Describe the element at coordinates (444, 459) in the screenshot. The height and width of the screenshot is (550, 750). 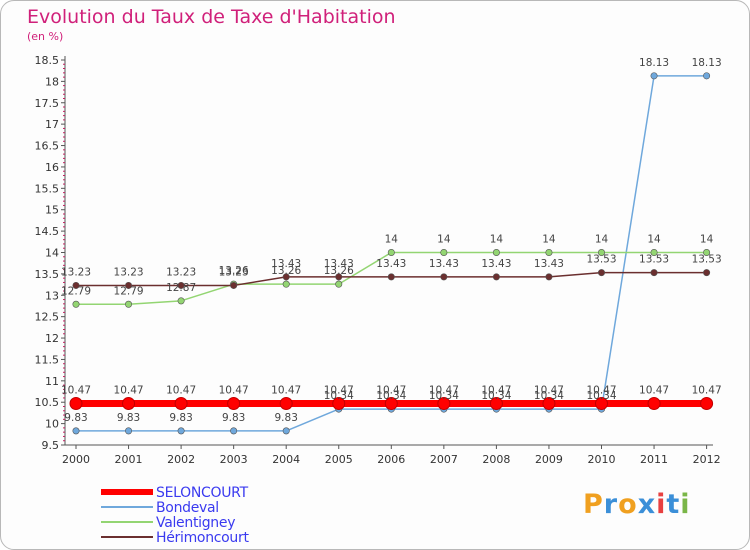
I see `x-tick-label: 2007` at that location.